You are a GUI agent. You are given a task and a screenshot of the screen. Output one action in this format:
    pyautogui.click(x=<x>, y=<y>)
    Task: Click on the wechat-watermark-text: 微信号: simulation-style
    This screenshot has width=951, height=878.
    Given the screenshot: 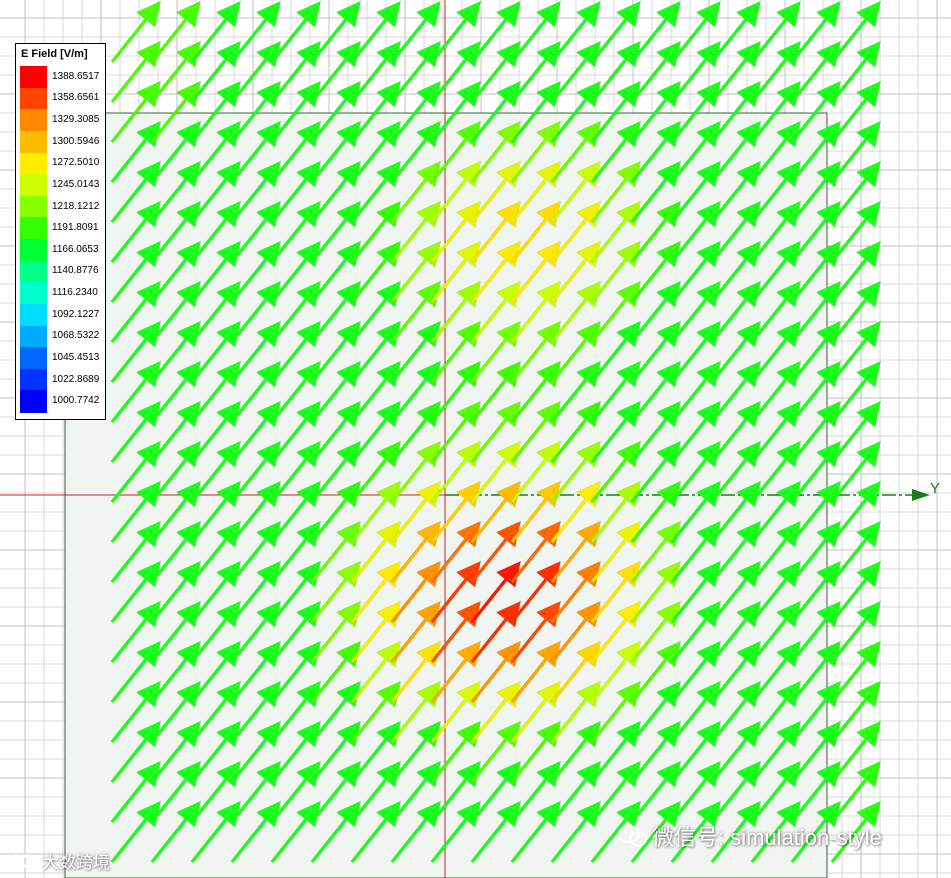 What is the action you would take?
    pyautogui.click(x=767, y=837)
    